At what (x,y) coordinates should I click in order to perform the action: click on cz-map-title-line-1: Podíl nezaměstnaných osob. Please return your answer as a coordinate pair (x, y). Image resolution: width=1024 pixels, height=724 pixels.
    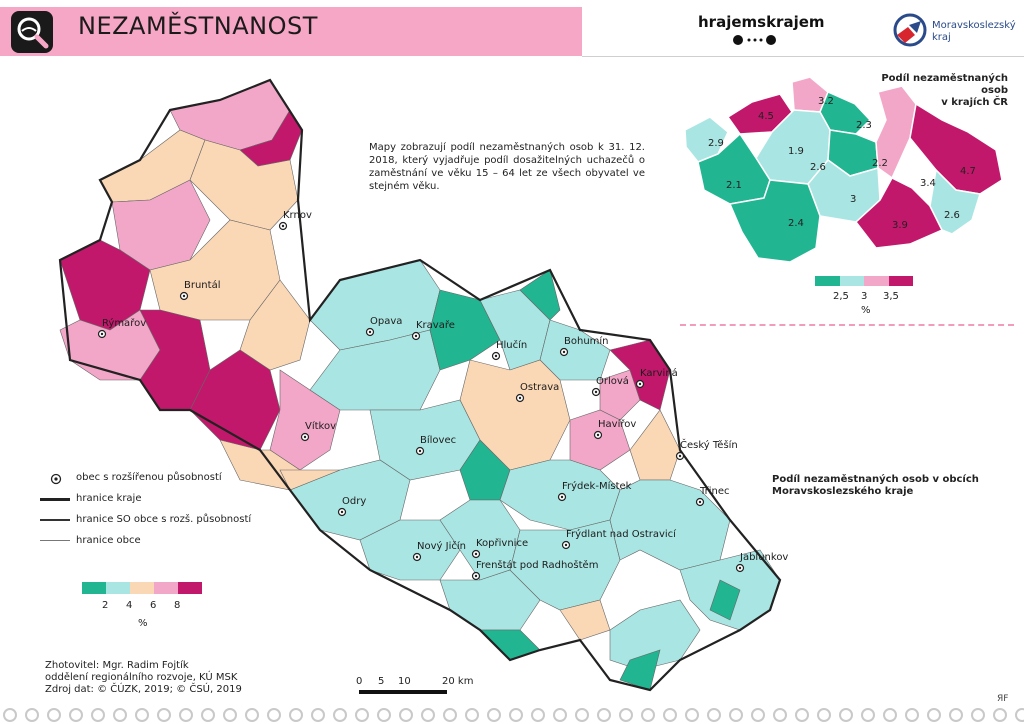
    Looking at the image, I should click on (944, 84).